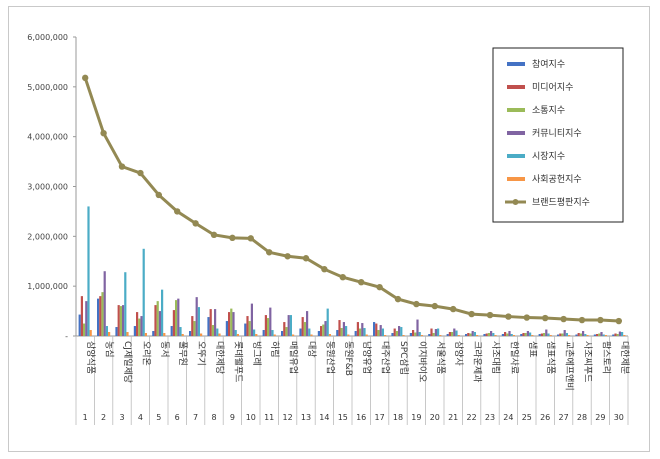 This screenshot has width=660, height=459. Describe the element at coordinates (513, 357) in the screenshot. I see `category-label: 한일사료` at that location.